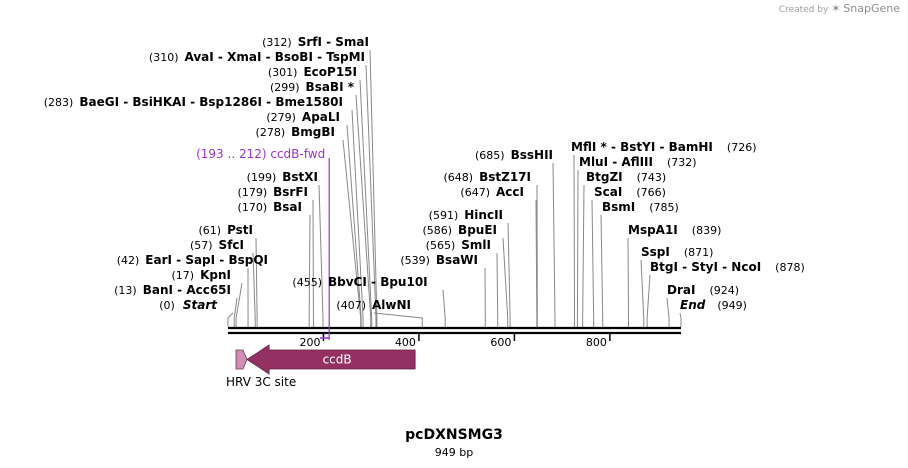 This screenshot has height=468, width=908. Describe the element at coordinates (455, 341) in the screenshot. I see `ruler-ticks: 200 400 600 800` at that location.